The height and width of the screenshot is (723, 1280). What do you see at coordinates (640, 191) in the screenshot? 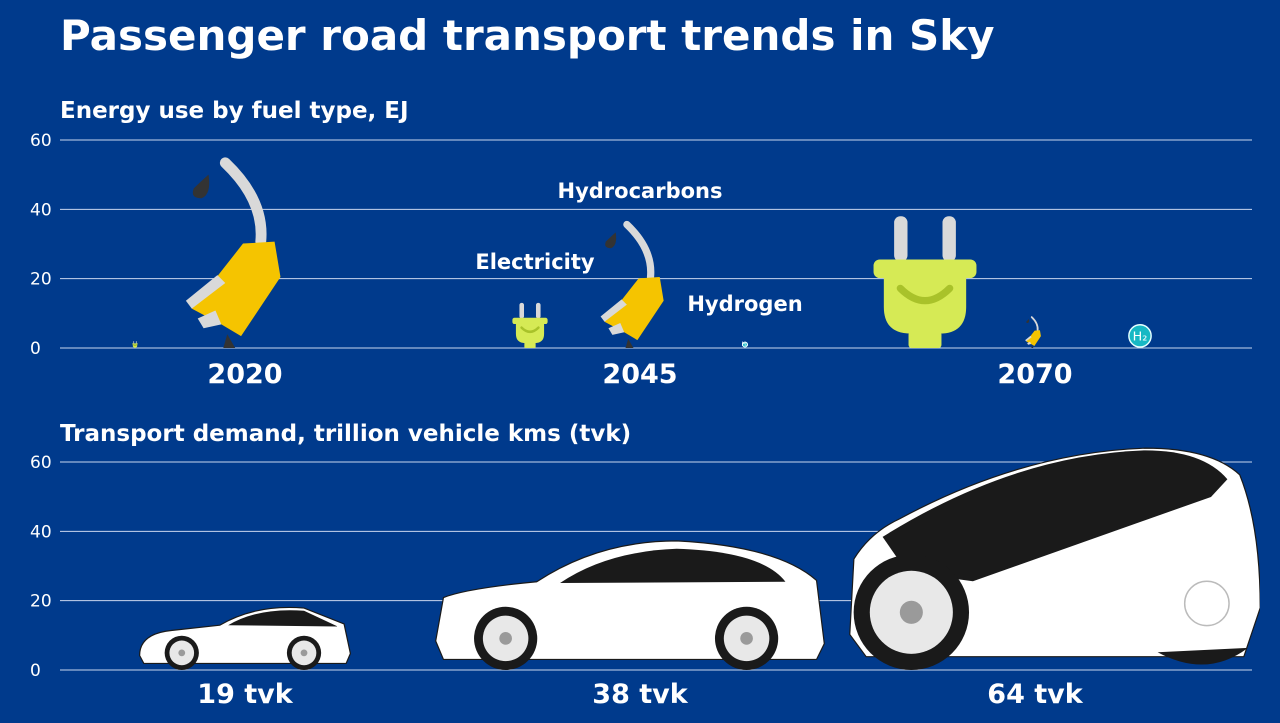
I see `annotation-hydrocarbons: Hydrocarbons` at bounding box center [640, 191].